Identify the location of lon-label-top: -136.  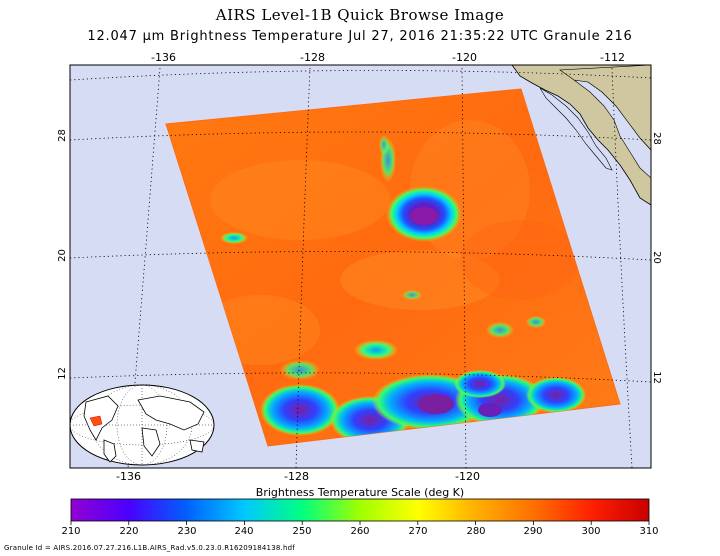
(163, 57).